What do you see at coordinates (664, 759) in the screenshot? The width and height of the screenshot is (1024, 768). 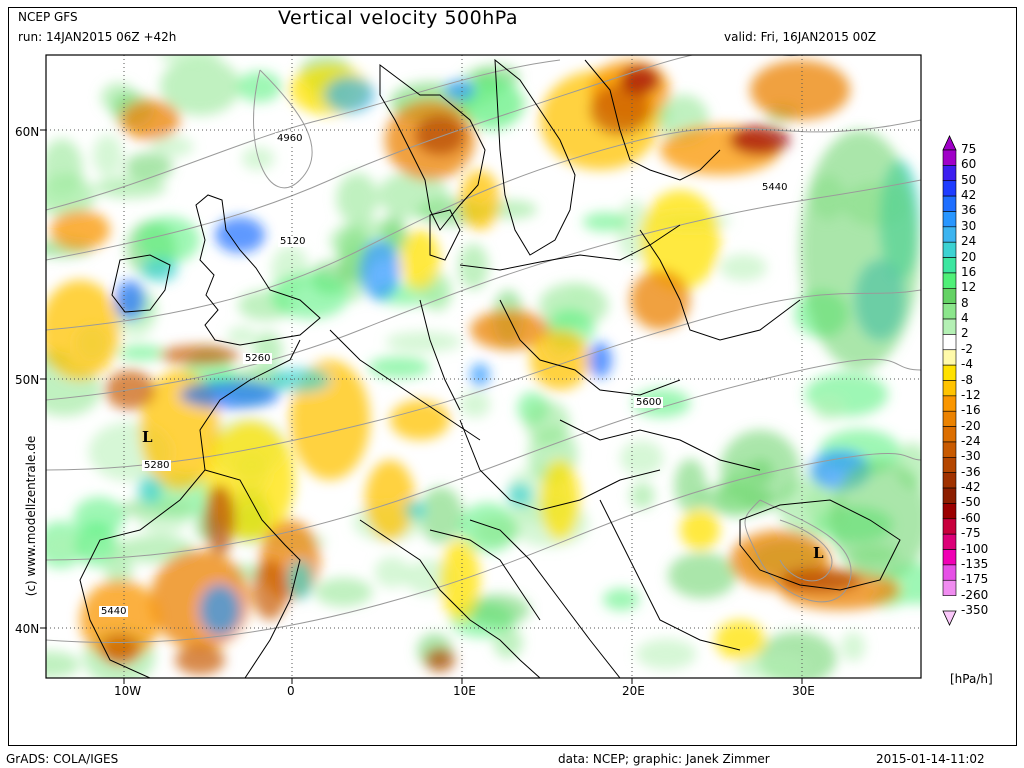 I see `data-credit: data: NCEP; graphic: Janek Zimmer` at bounding box center [664, 759].